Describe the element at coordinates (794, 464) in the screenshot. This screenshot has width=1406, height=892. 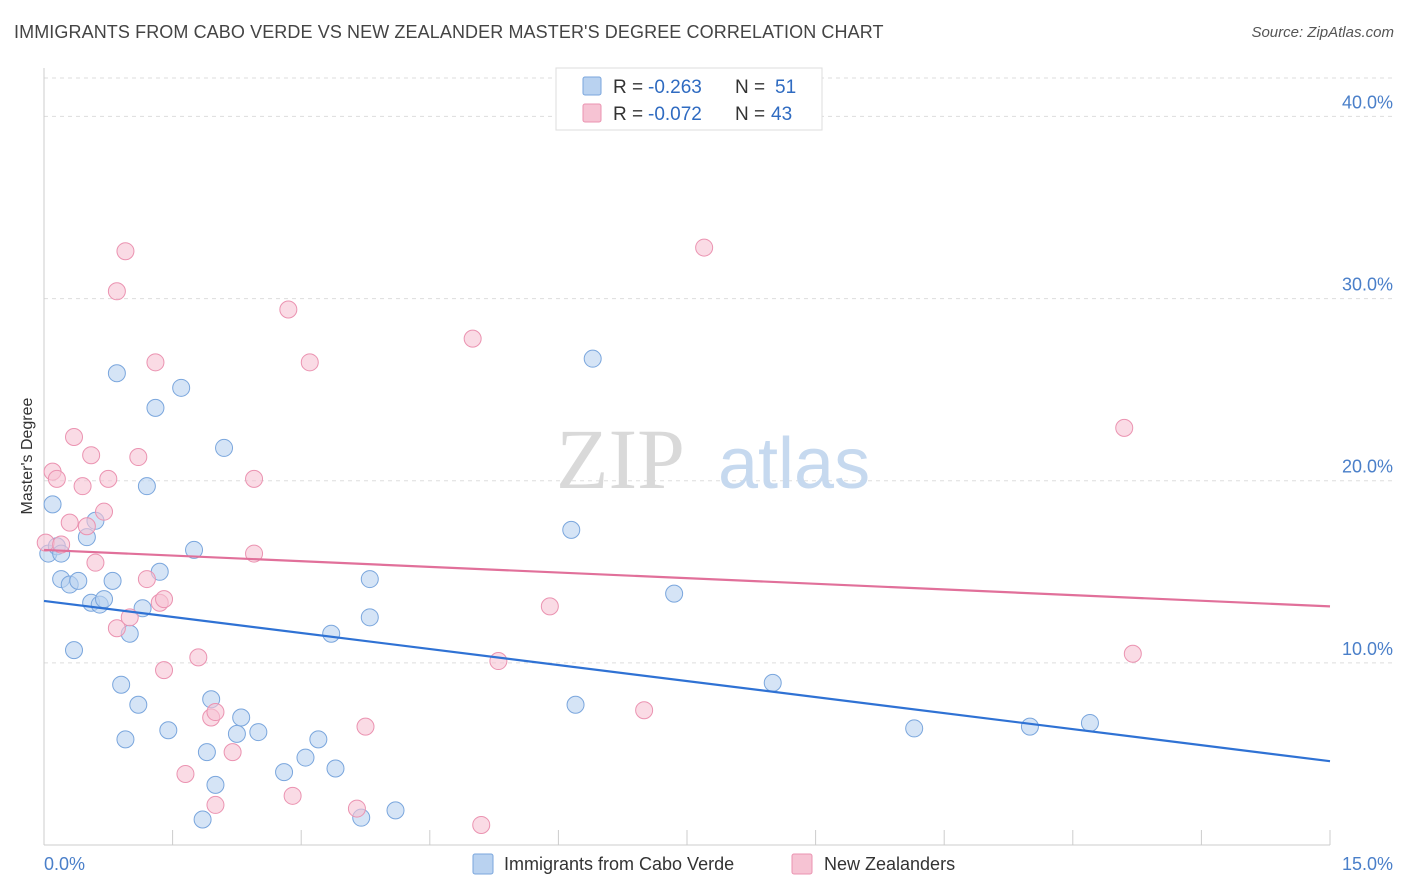
I see `watermark-atlas: atlas` at that location.